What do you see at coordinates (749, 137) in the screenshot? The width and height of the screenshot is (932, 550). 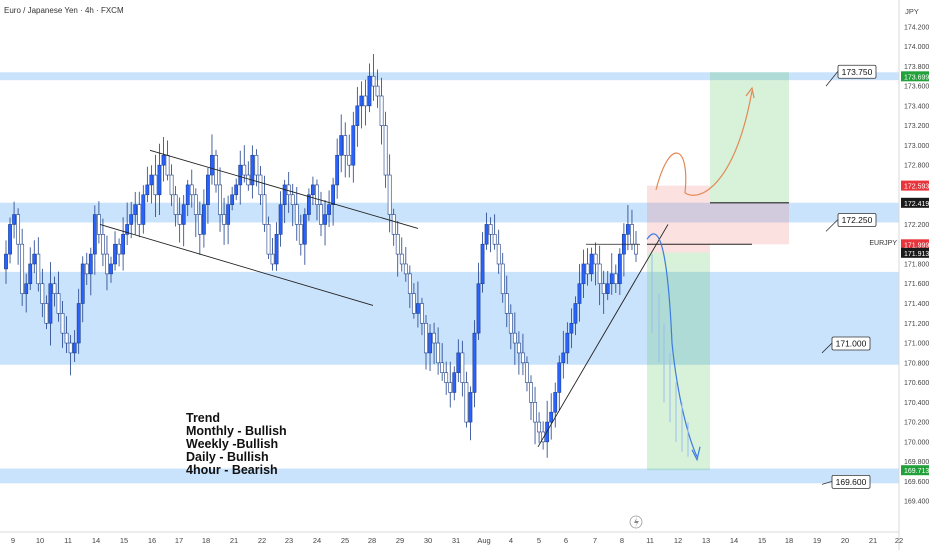 I see `long-position-target` at bounding box center [749, 137].